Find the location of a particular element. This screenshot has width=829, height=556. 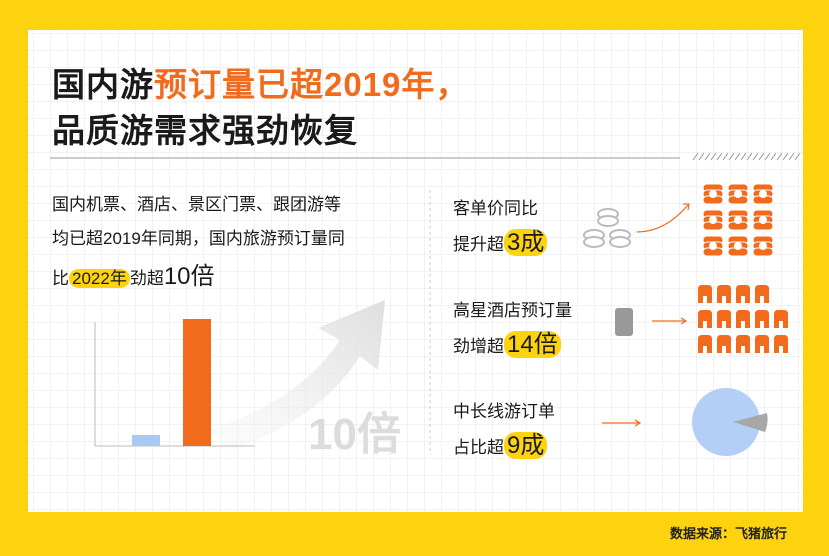

bar-2023 is located at coordinates (197, 382).